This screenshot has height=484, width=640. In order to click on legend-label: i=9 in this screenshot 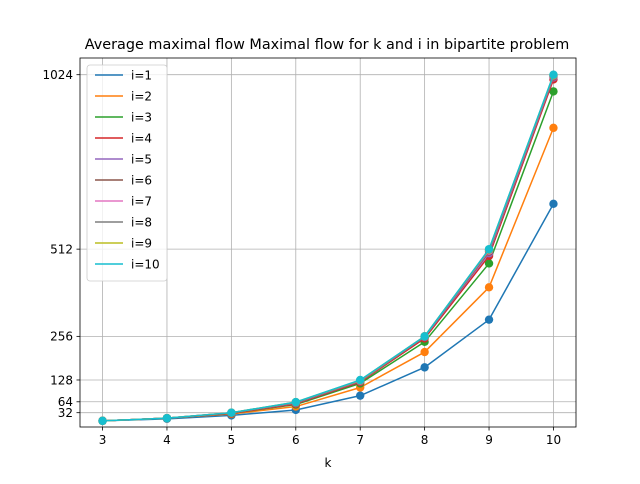, I will do `click(141, 243)`.